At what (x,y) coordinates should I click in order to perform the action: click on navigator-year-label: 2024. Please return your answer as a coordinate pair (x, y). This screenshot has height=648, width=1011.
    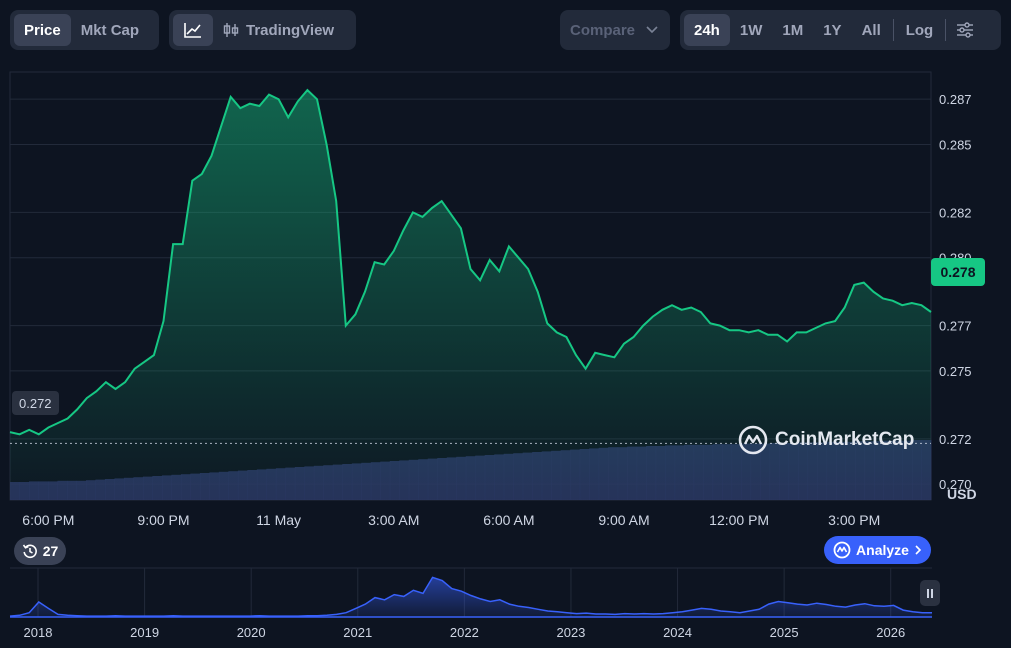
    Looking at the image, I should click on (677, 632).